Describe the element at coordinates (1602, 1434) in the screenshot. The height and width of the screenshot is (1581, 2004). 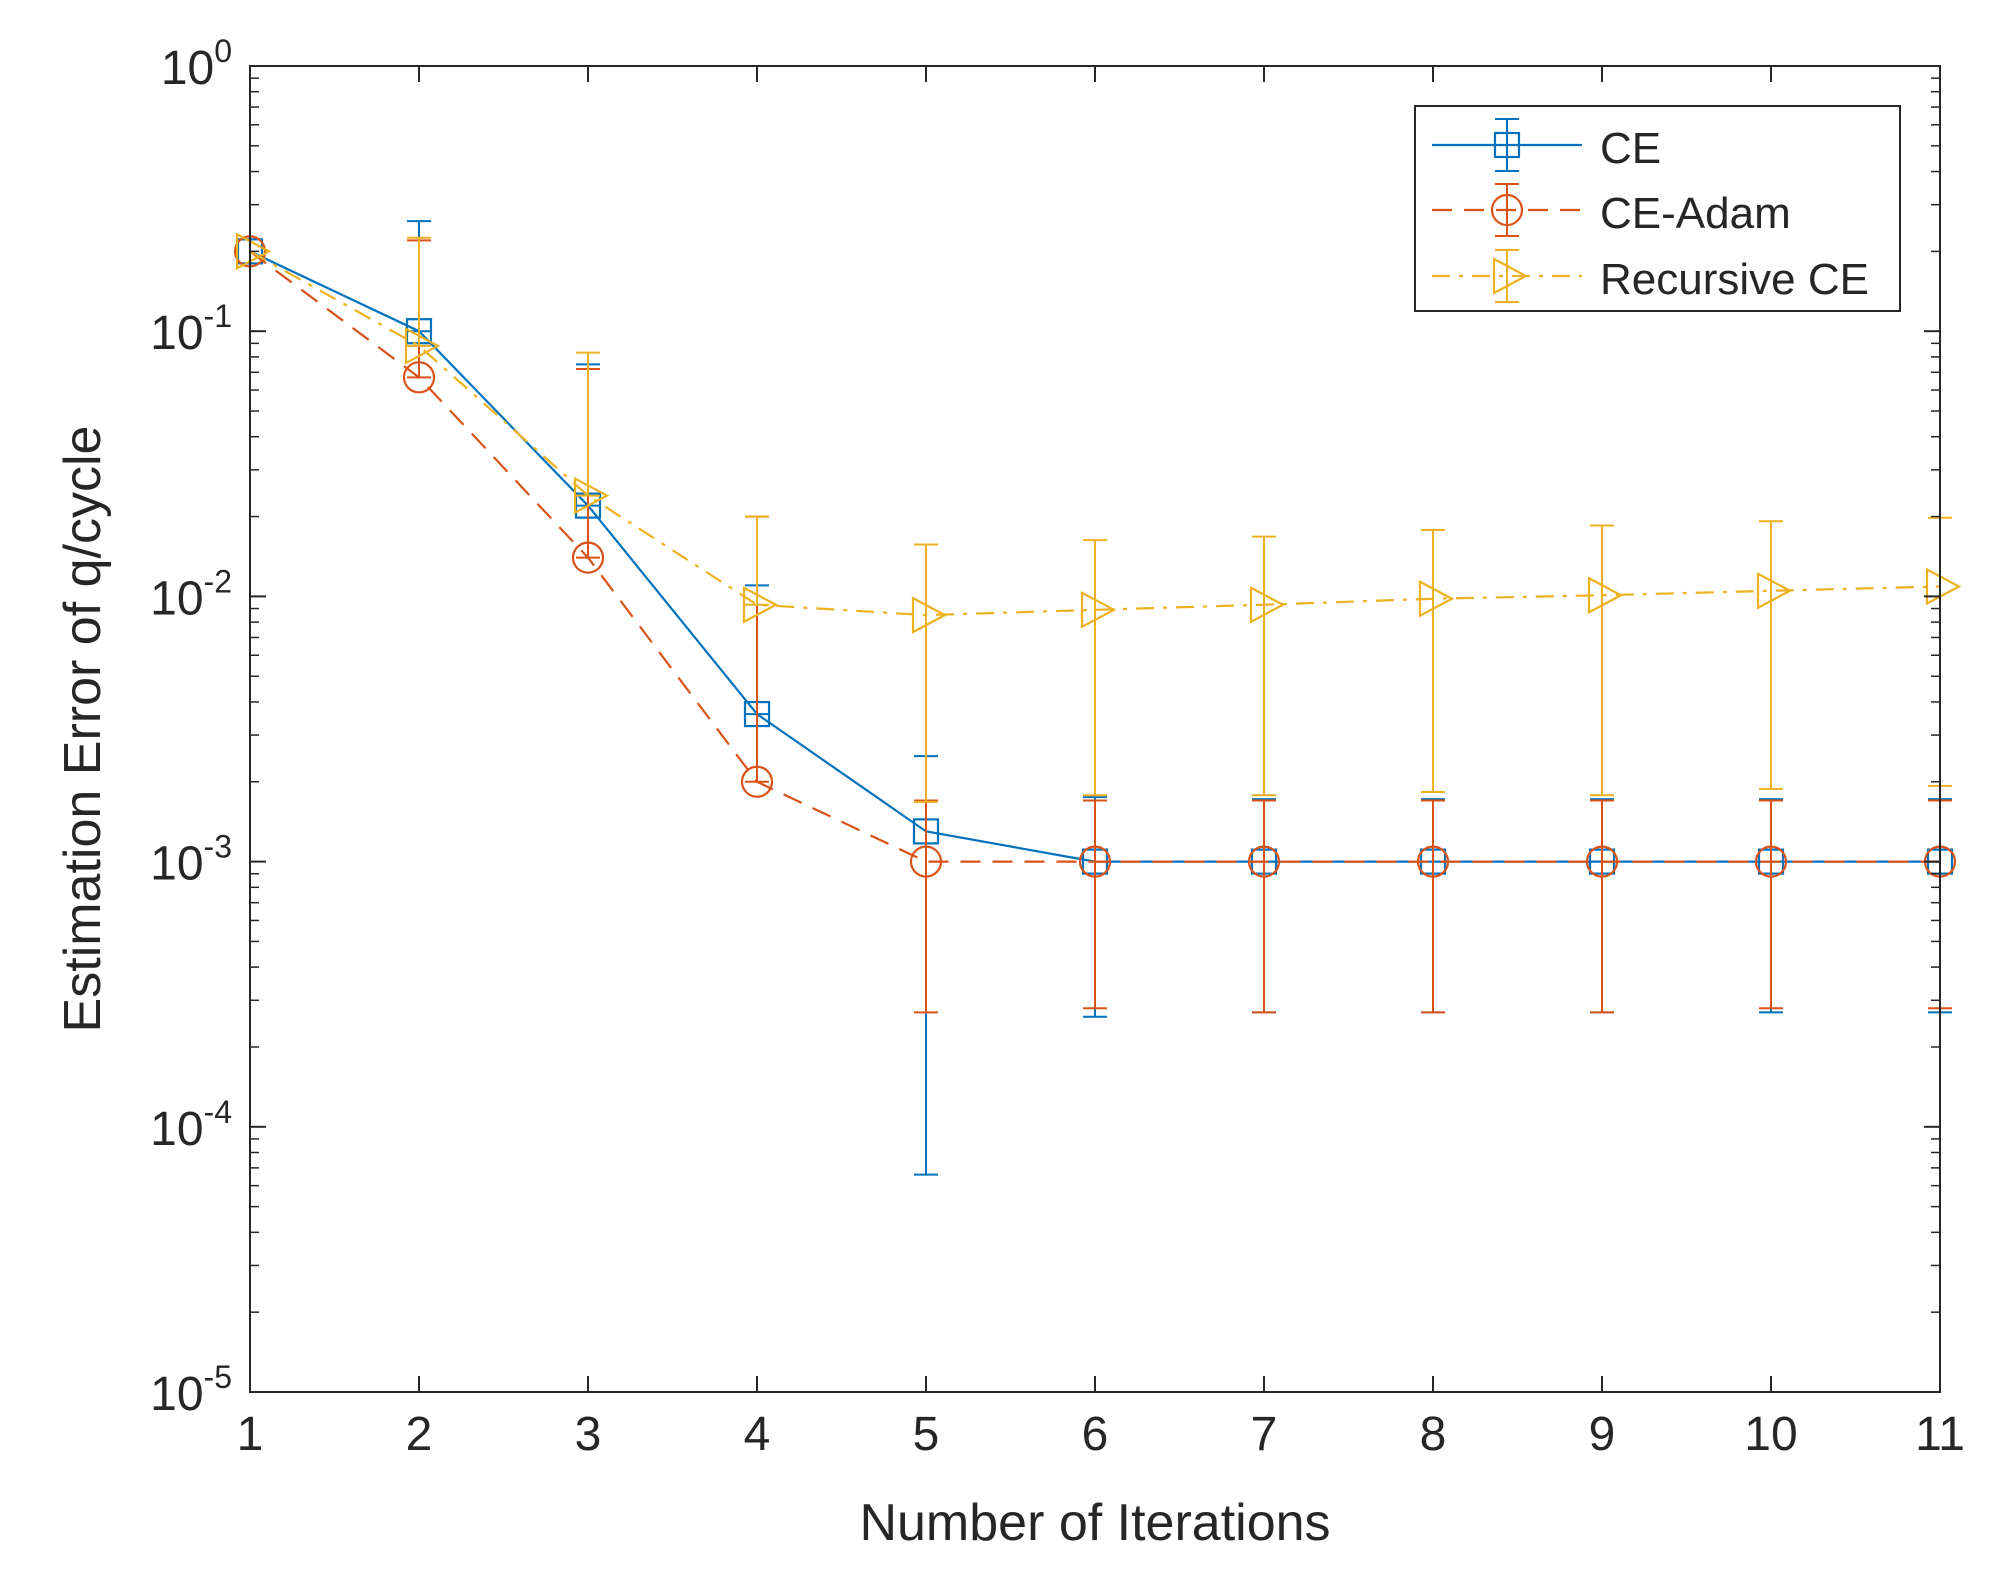
I see `x-tick-label: 9` at that location.